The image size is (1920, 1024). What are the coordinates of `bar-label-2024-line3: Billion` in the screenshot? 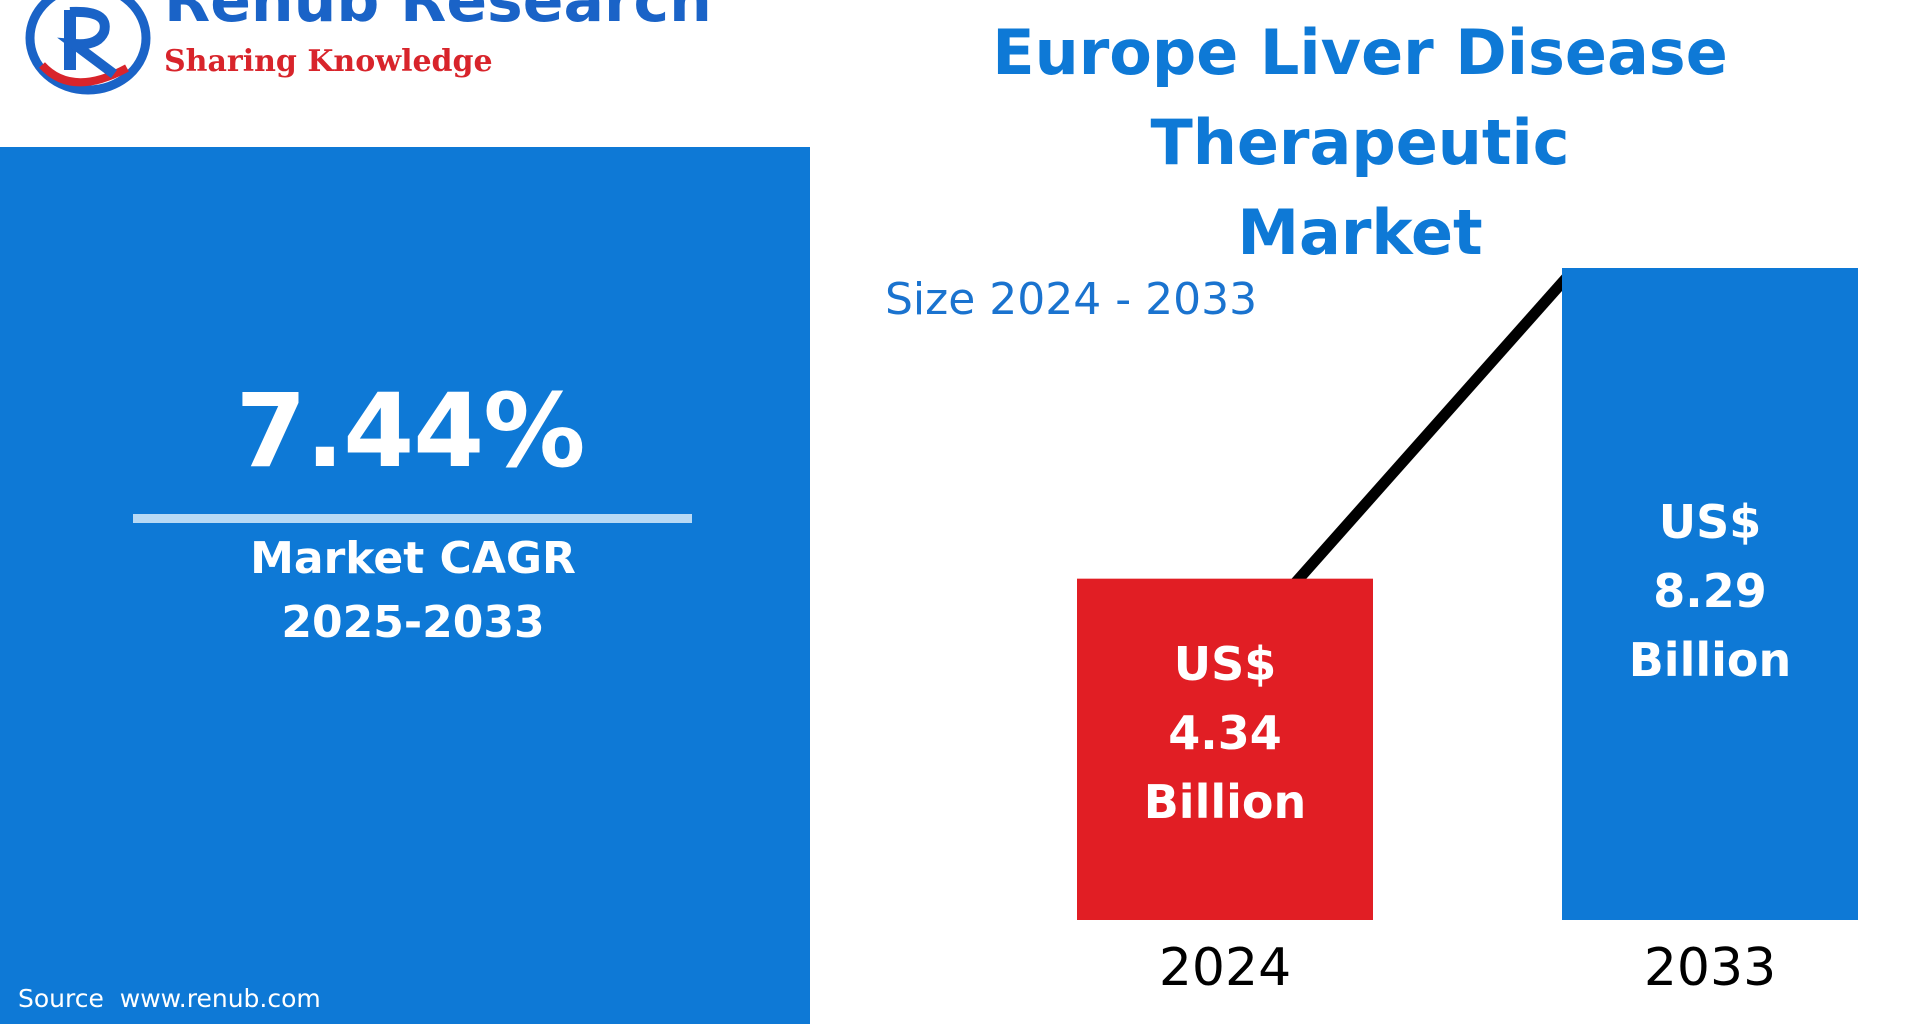 It's located at (1225, 802).